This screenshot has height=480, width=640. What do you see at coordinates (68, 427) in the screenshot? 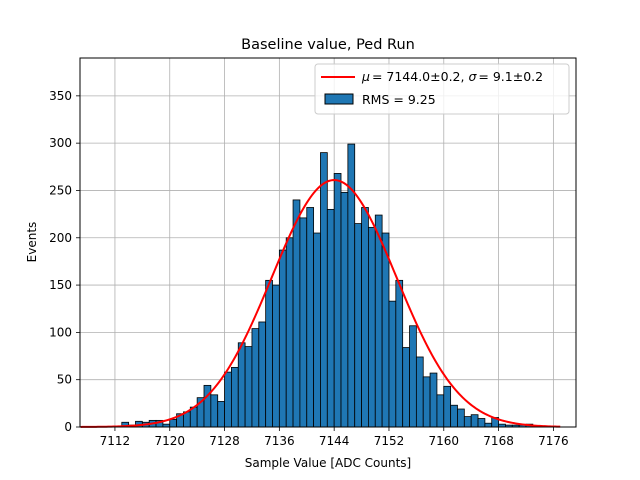
I see `y-tick-label: 0` at bounding box center [68, 427].